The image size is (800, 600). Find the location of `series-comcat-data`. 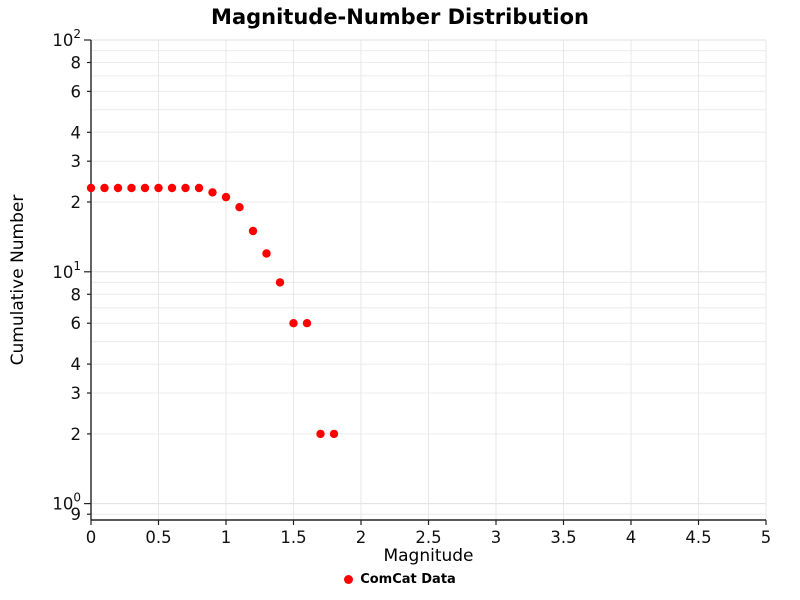

series-comcat-data is located at coordinates (212, 311).